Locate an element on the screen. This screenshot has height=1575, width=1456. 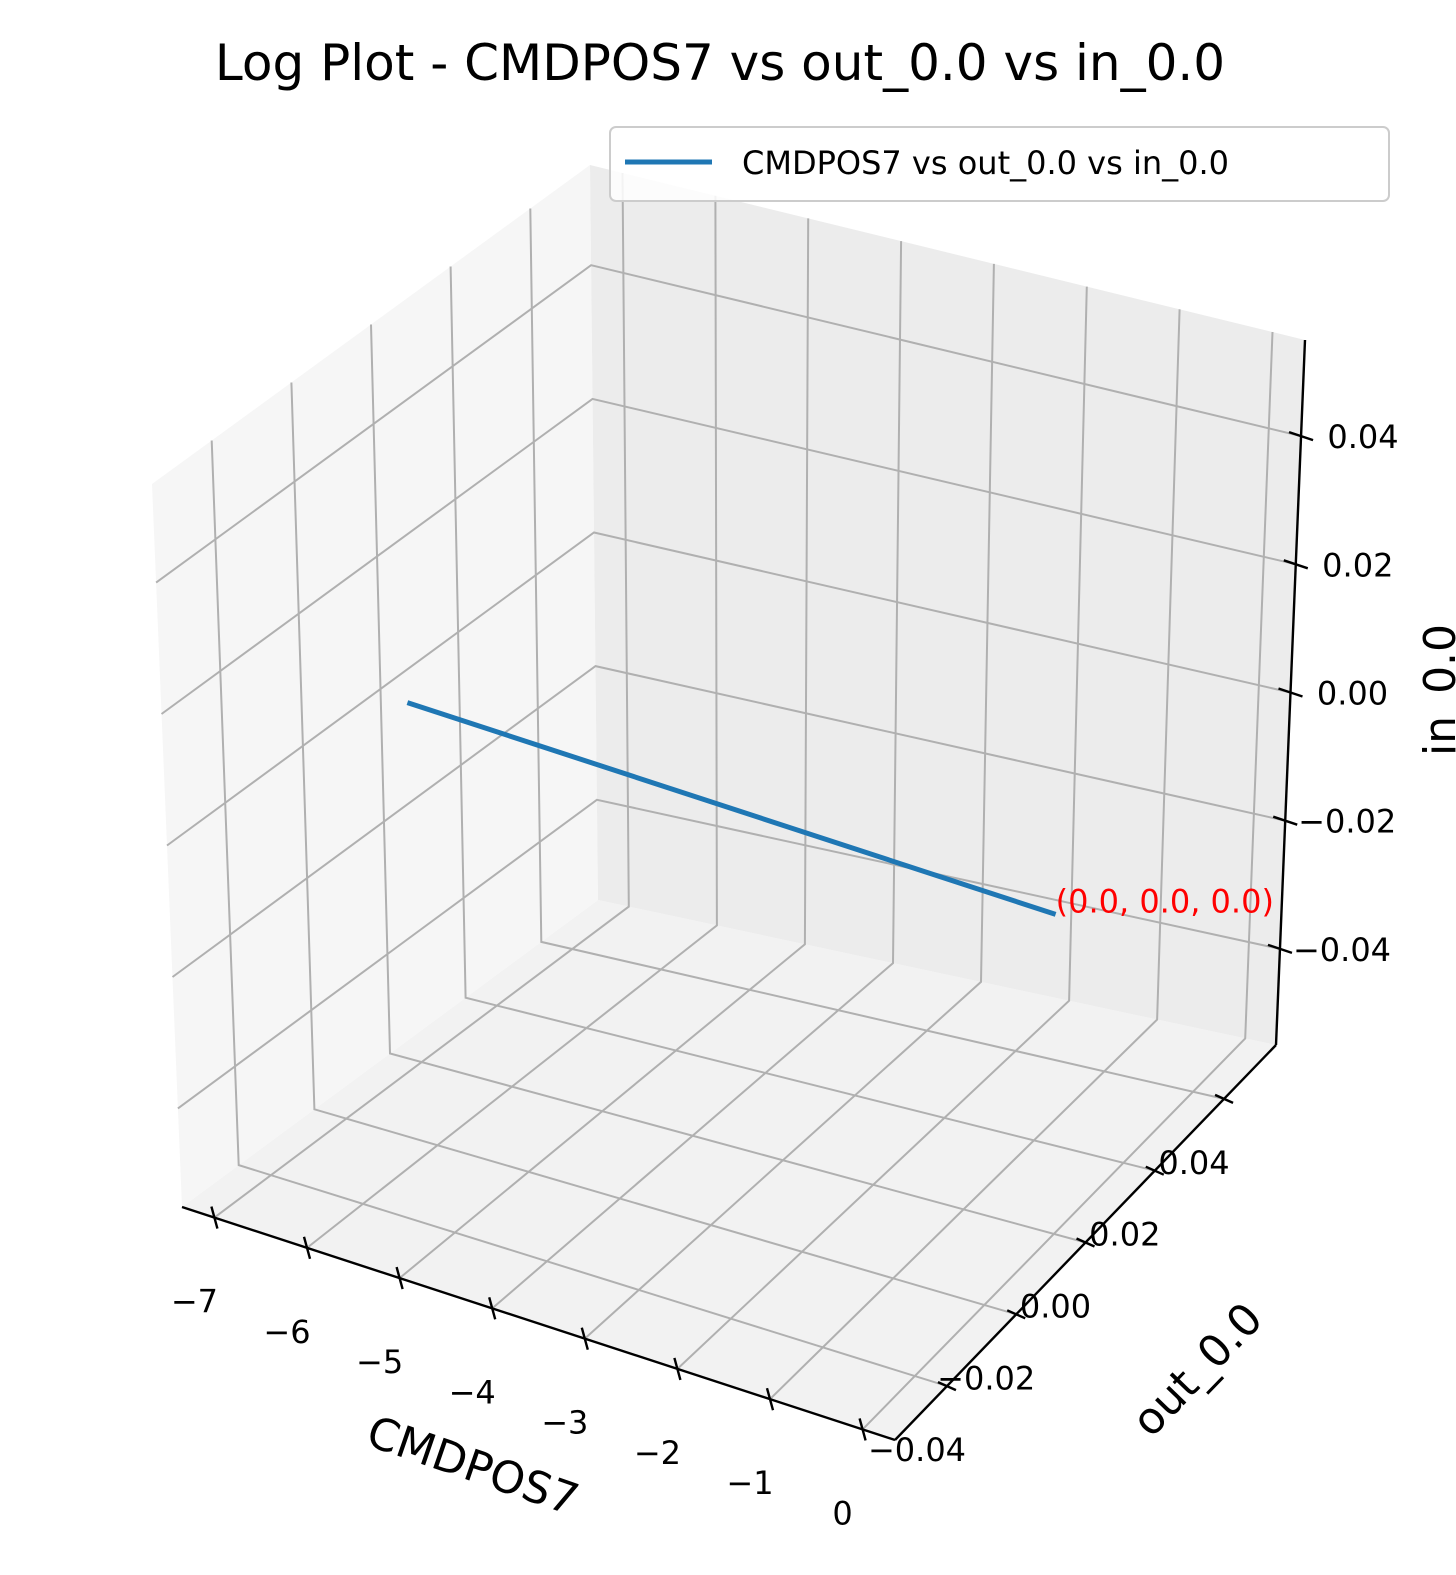
legend-box is located at coordinates (999, 164).